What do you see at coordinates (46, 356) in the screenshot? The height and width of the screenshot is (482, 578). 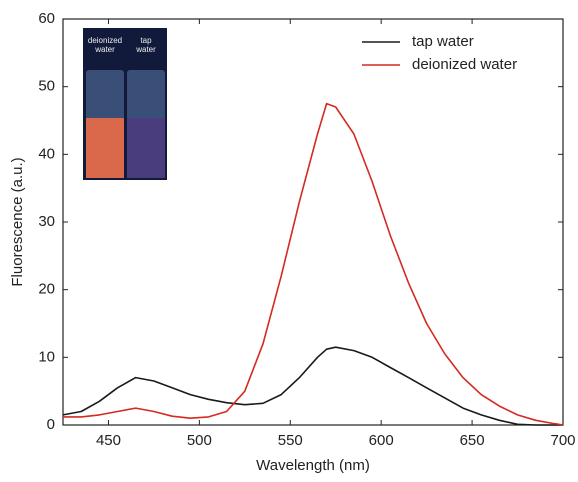 I see `y-tick-label: 10` at bounding box center [46, 356].